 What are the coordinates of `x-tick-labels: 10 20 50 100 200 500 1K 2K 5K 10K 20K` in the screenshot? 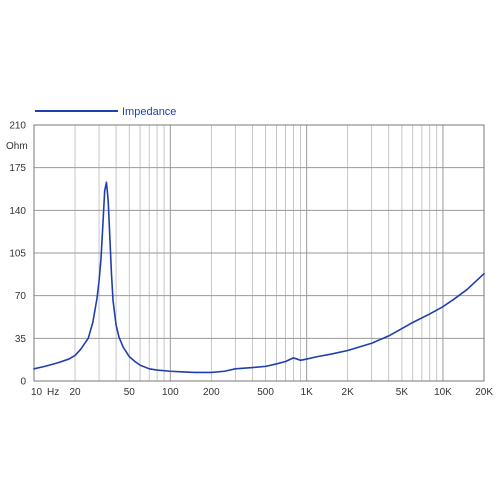 It's located at (262, 392).